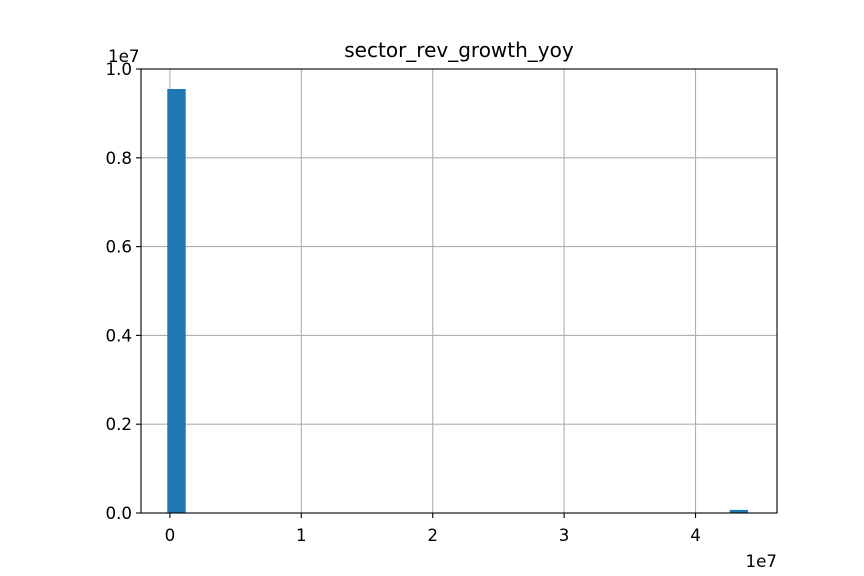 This screenshot has height=576, width=864. I want to click on chart-title: sector_rev_growth_yoy, so click(459, 50).